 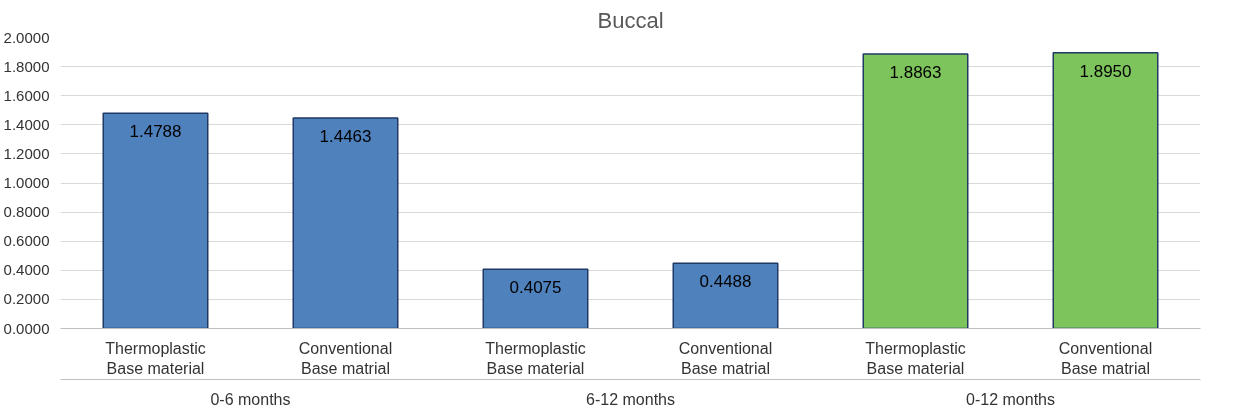 I want to click on y-tick-label: 1.4000, so click(x=26, y=124).